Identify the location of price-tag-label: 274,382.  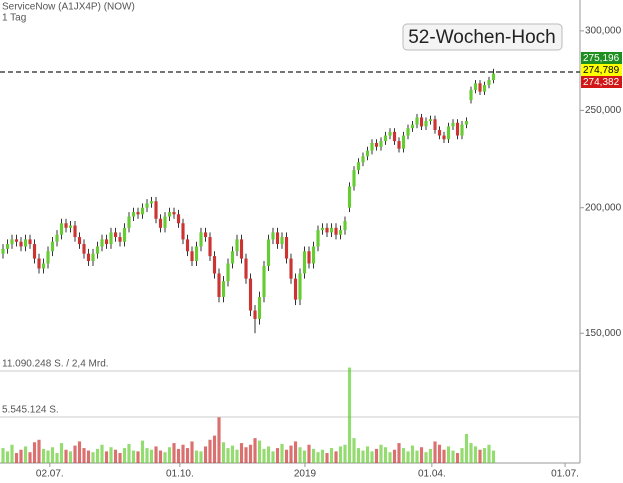
(601, 82).